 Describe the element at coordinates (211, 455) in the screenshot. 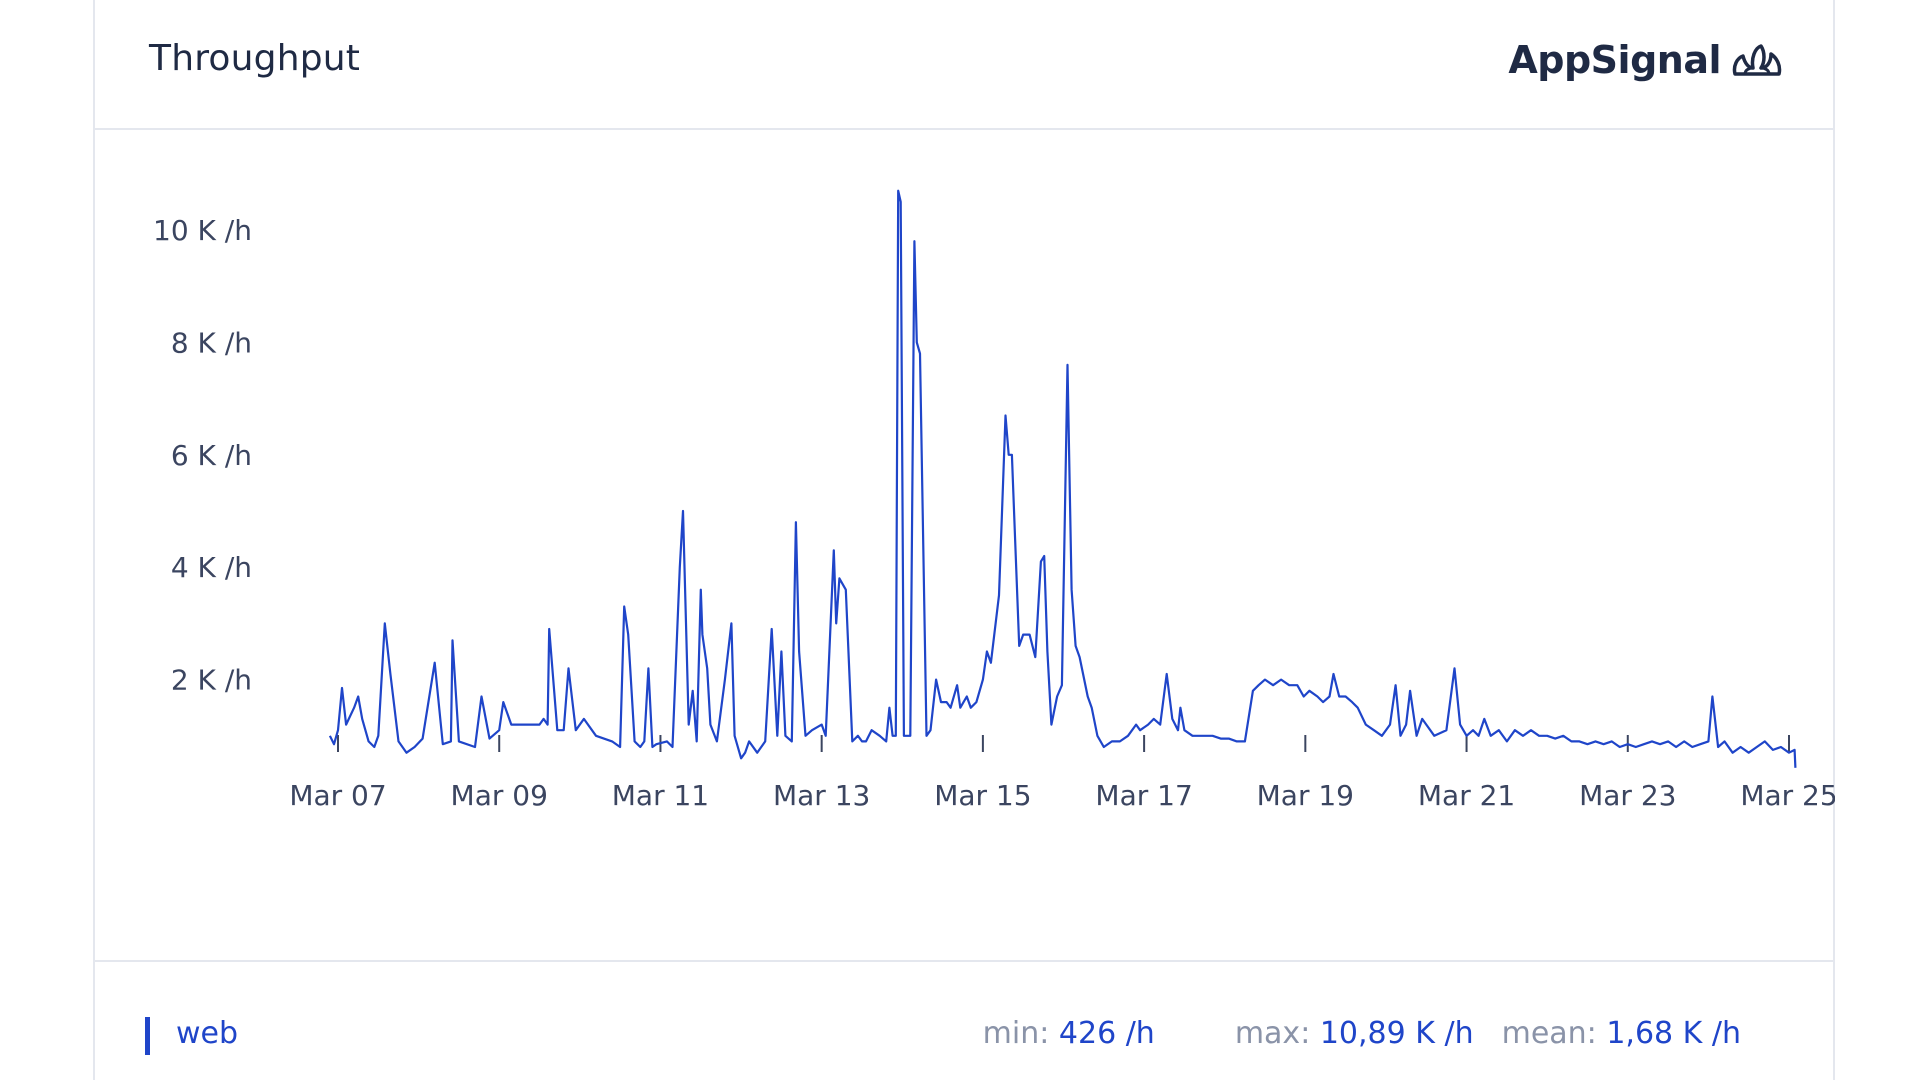

I see `y-tick-label: 6 K /h` at that location.